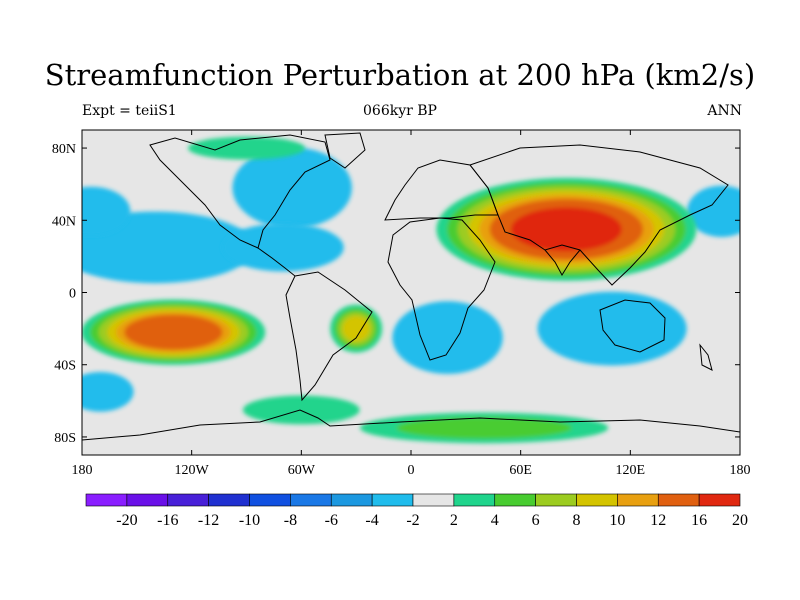 This screenshot has width=800, height=600. I want to click on colorbar-label: 12, so click(658, 520).